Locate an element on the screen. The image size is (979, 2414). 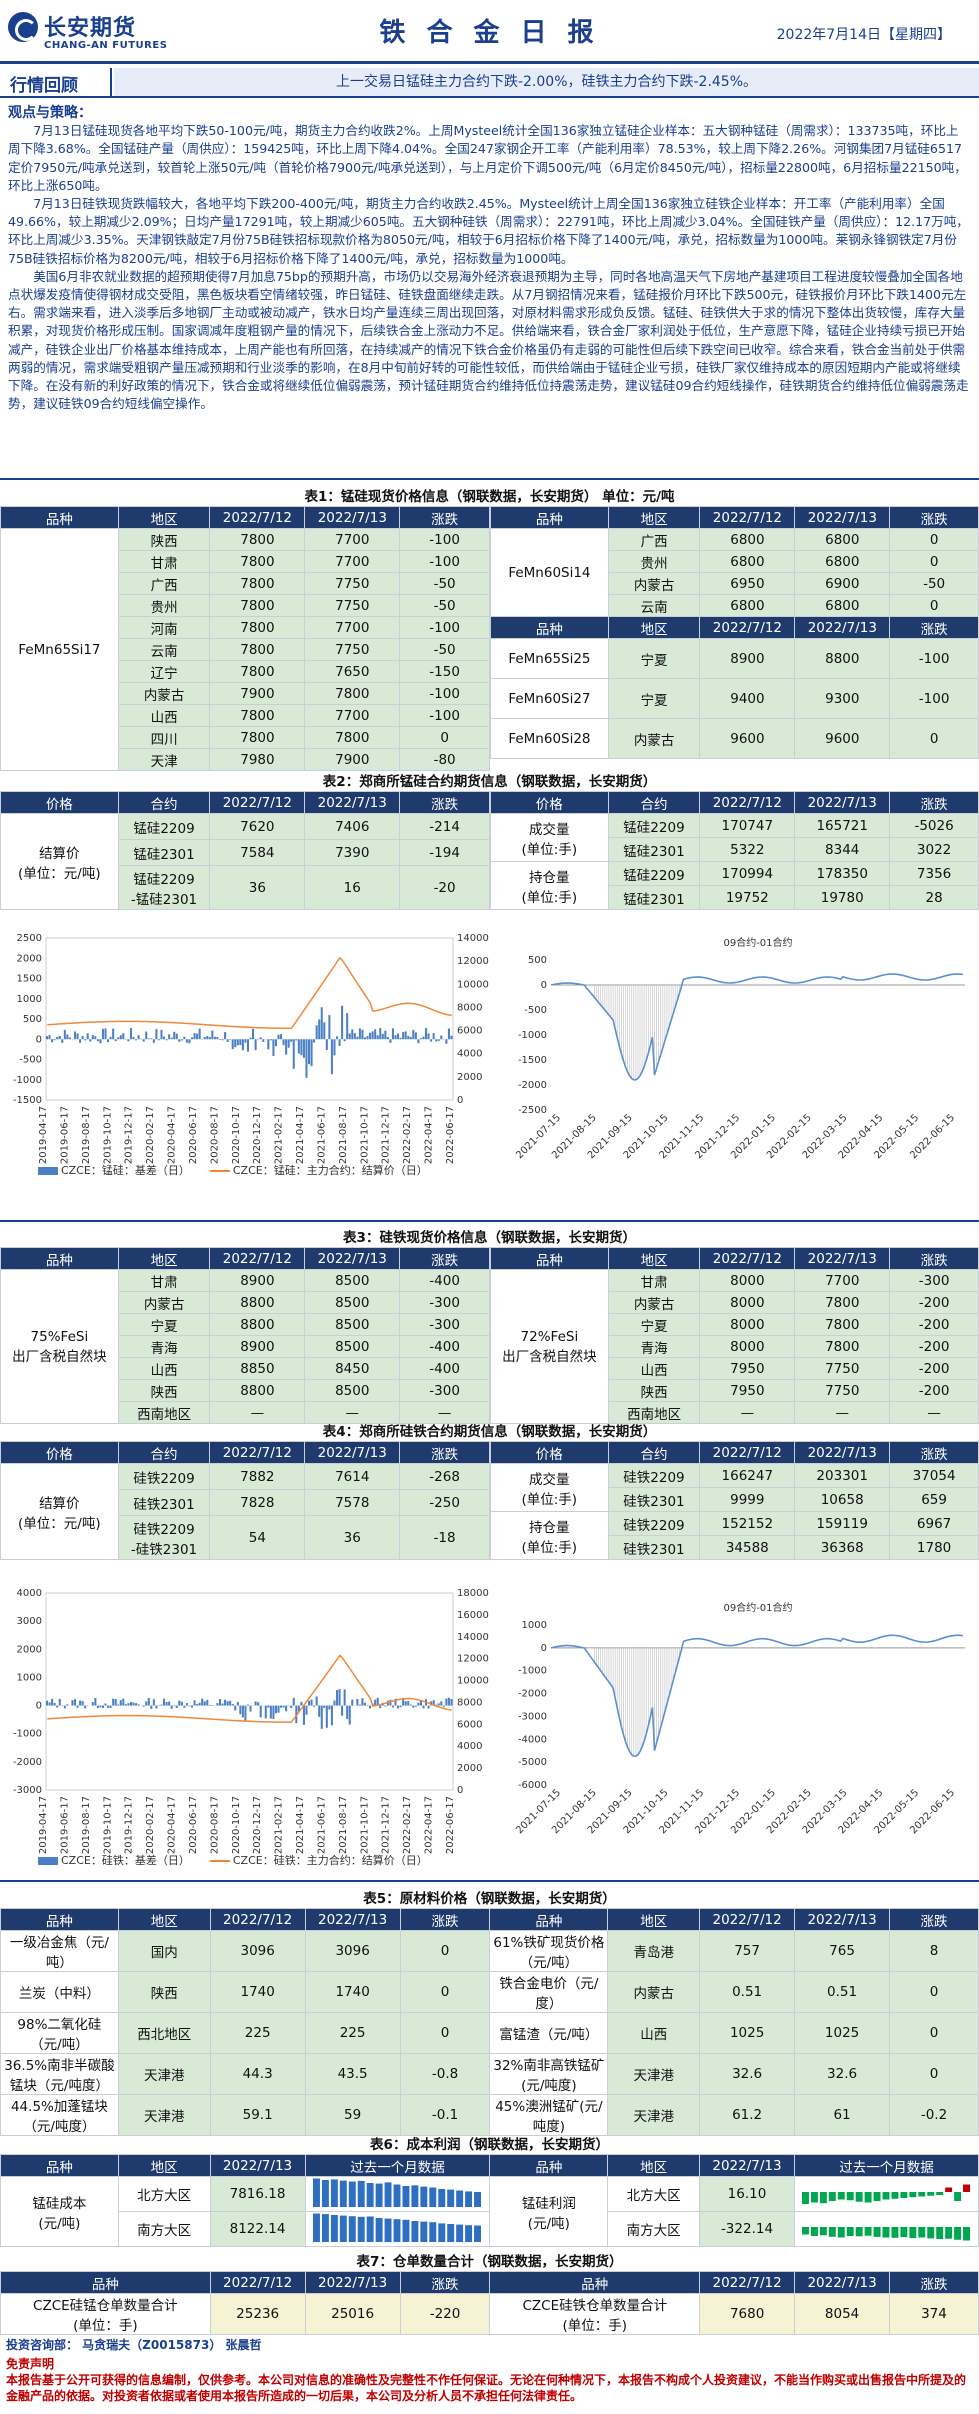
table-row: 硅铁2209 -硅铁2301 54 36 -18 is located at coordinates (245, 1537).